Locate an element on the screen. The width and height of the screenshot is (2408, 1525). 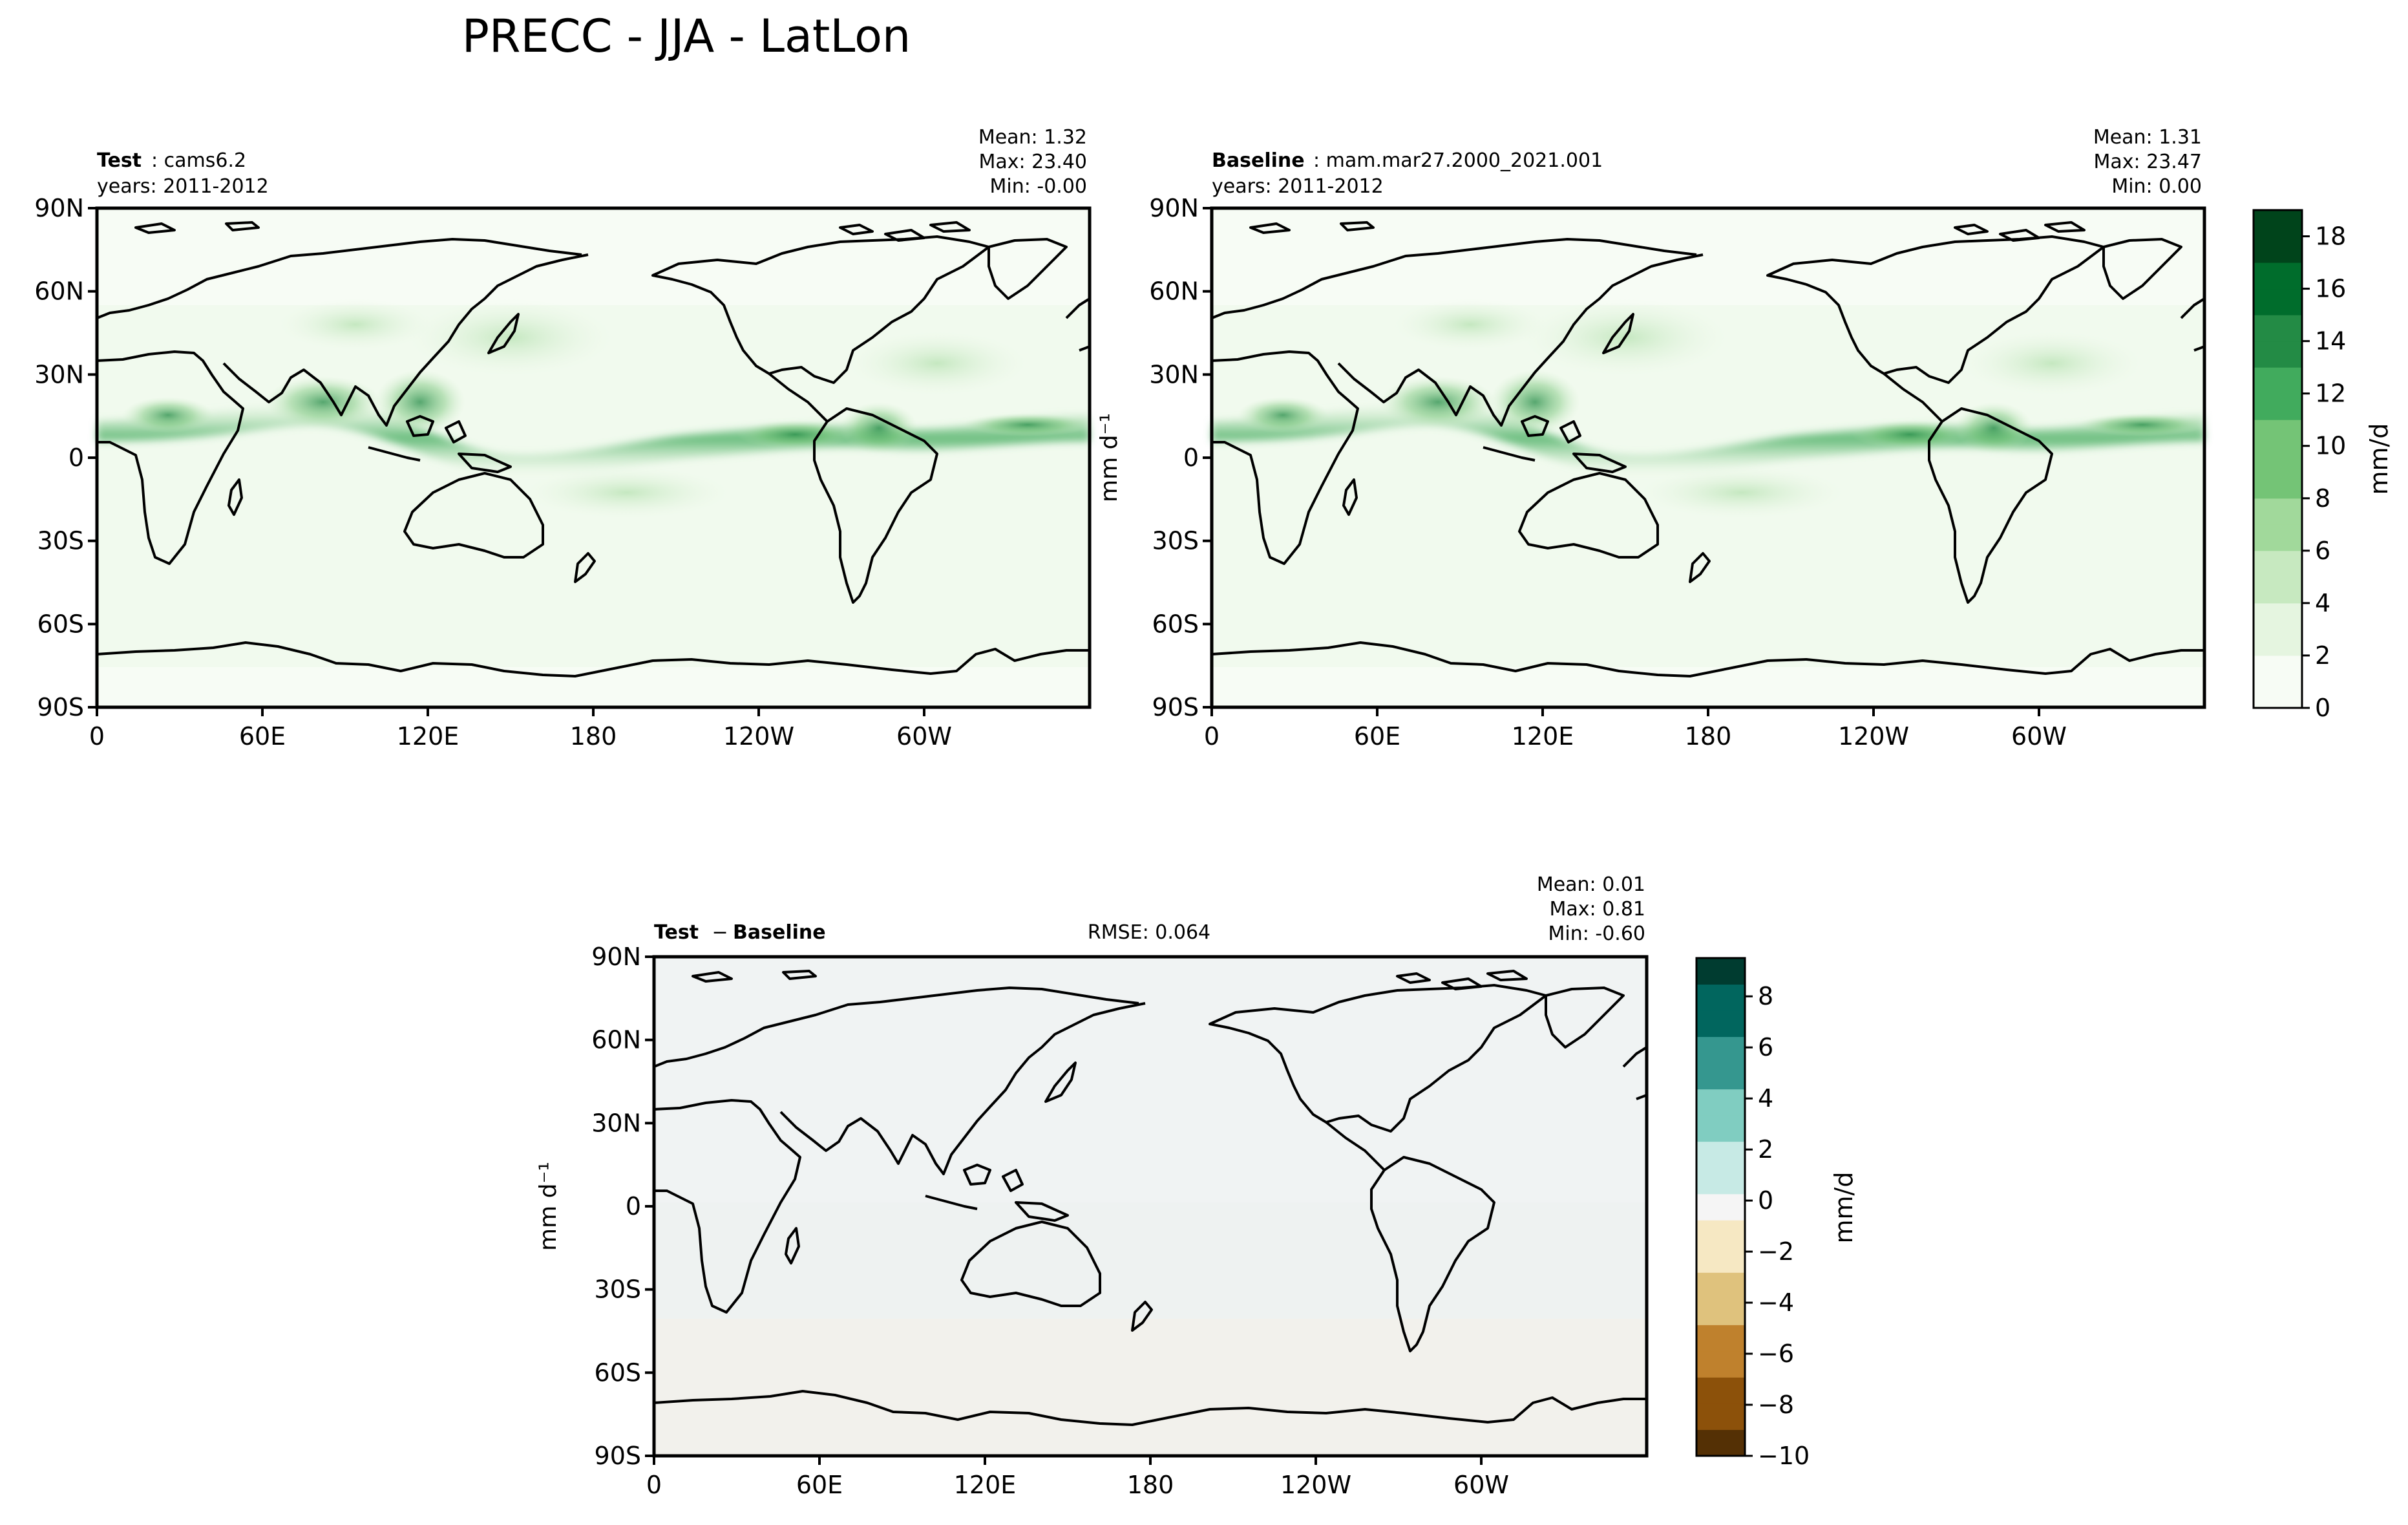
diff-label-b: Baseline is located at coordinates (779, 932).